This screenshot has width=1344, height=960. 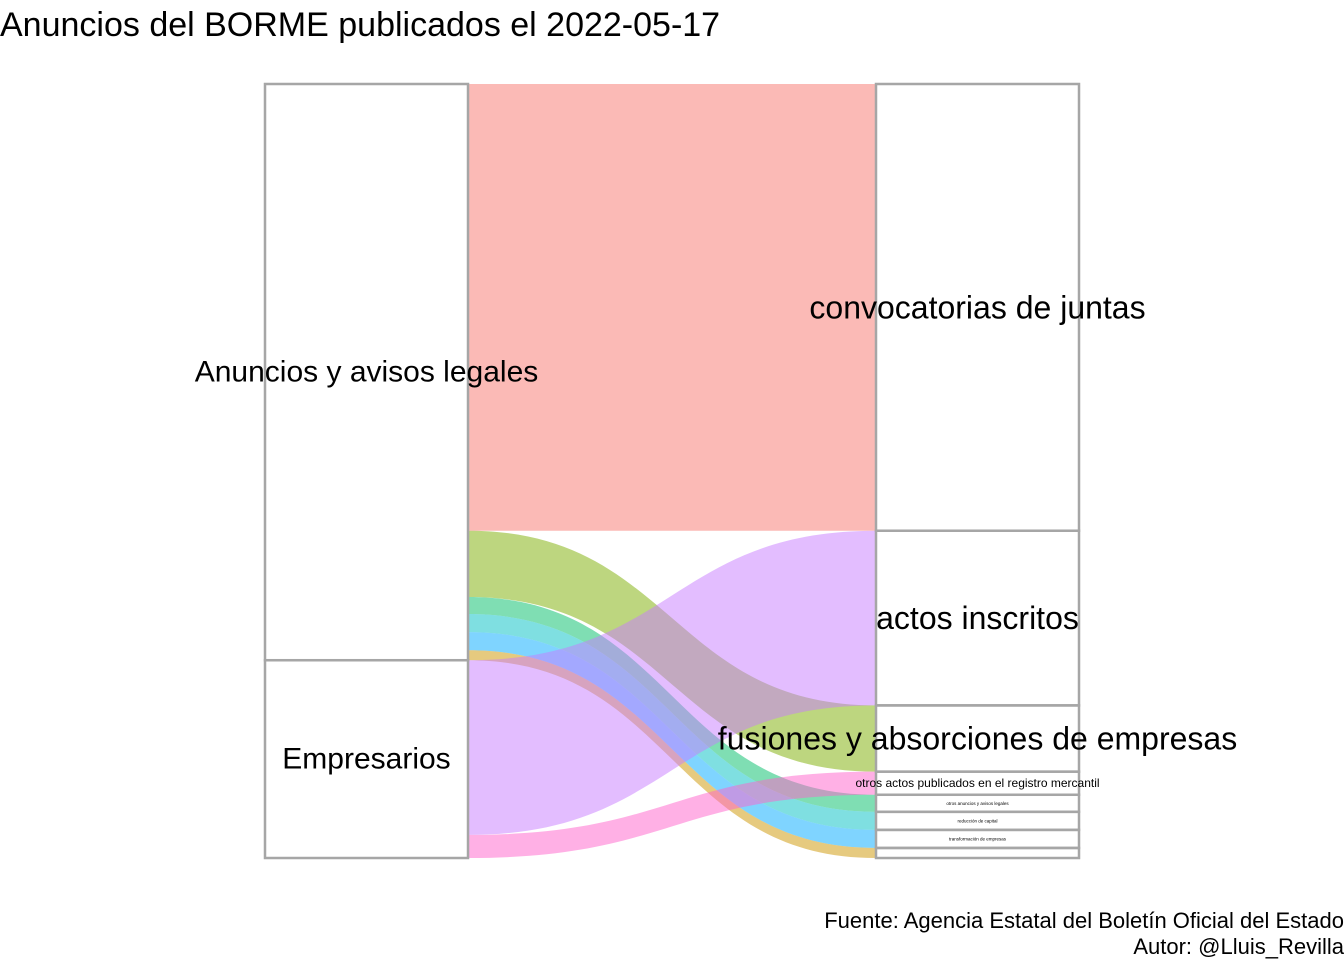 What do you see at coordinates (978, 838) in the screenshot?
I see `right-node-label-transformacion-de-empresas: transformación de empresas` at bounding box center [978, 838].